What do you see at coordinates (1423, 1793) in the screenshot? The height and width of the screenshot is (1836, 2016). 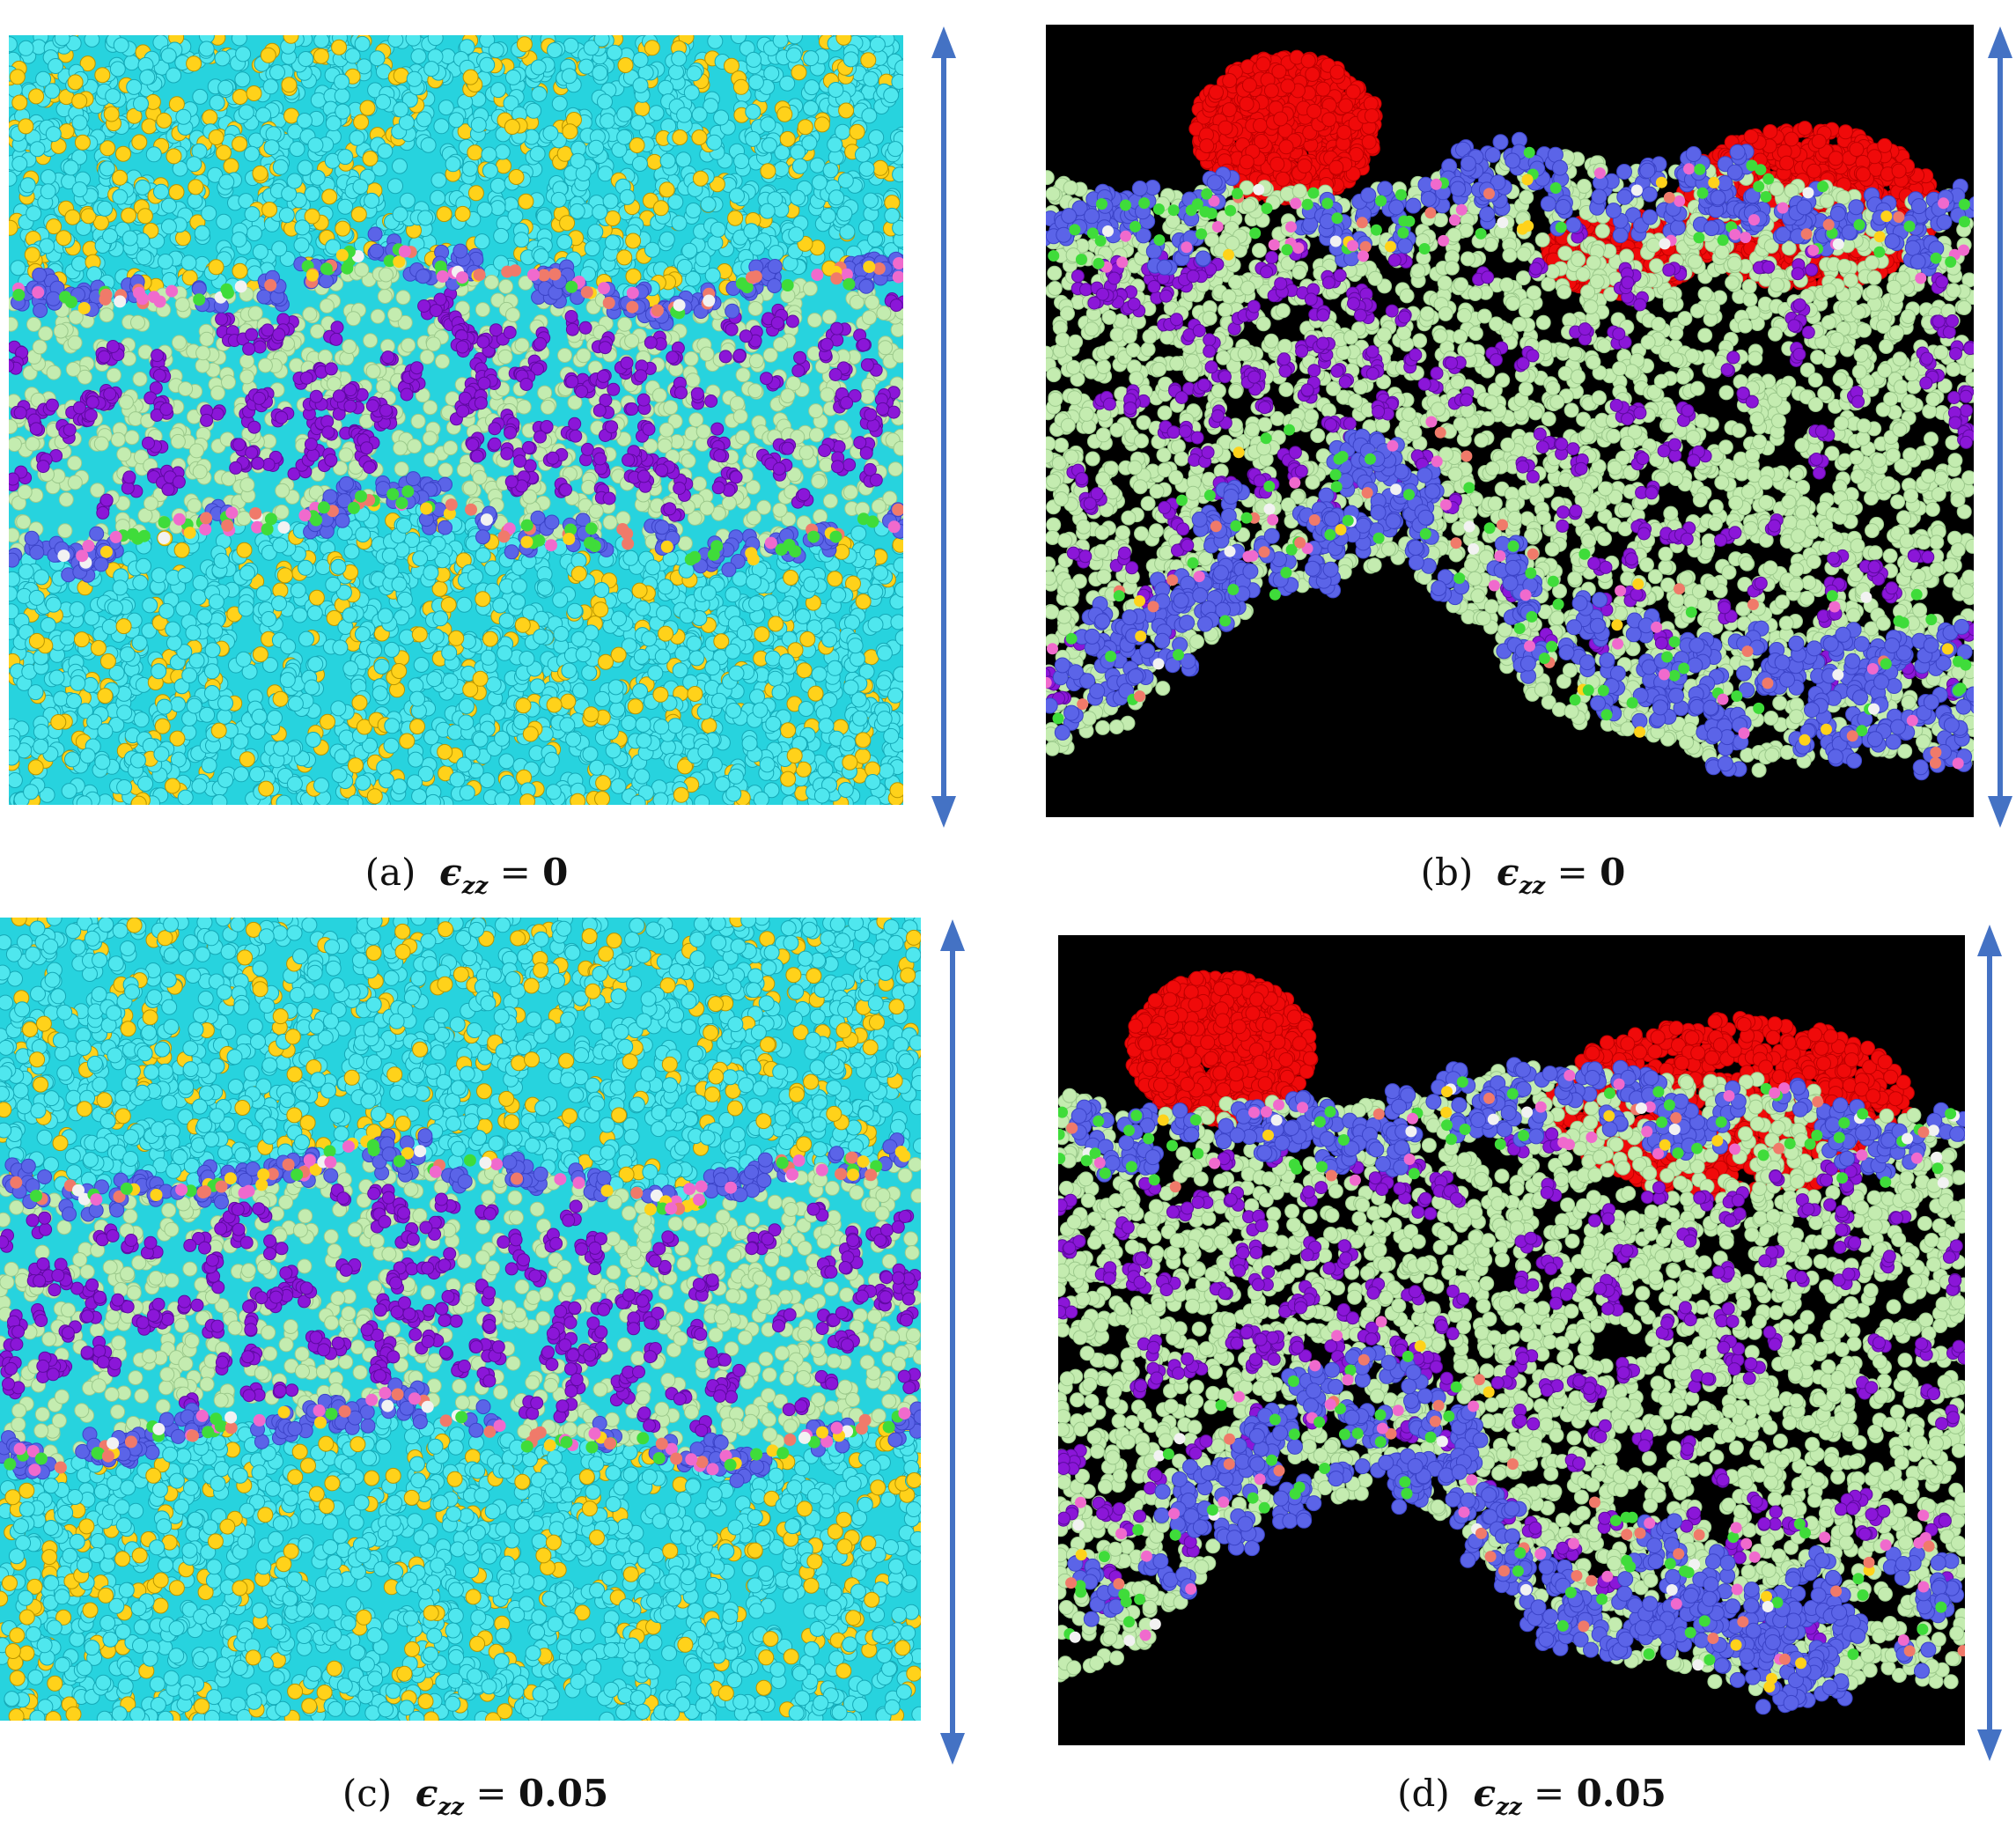 I see `caption-d-label: (d)` at bounding box center [1423, 1793].